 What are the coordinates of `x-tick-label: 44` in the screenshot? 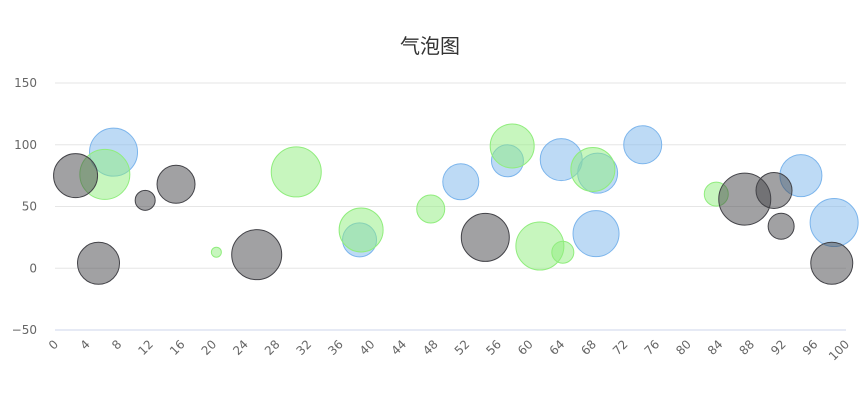 It's located at (398, 347).